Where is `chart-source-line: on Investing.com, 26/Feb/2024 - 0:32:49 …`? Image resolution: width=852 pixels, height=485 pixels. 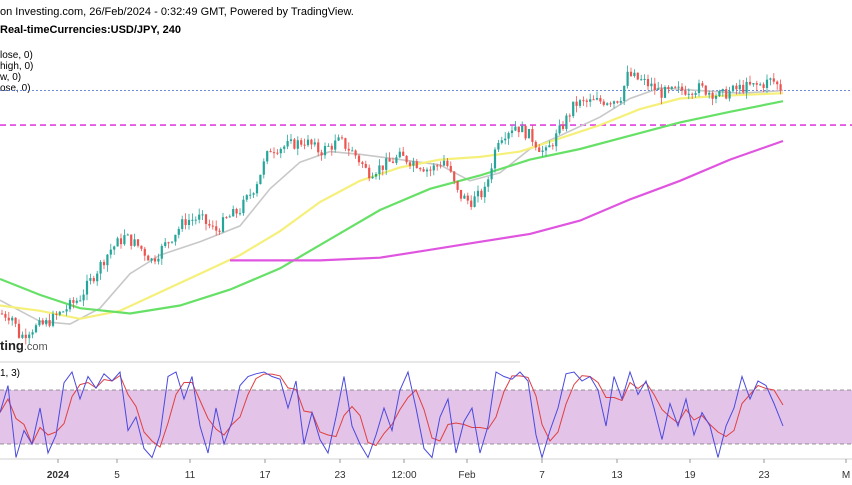 chart-source-line: on Investing.com, 26/Feb/2024 - 0:32:49 … is located at coordinates (177, 12).